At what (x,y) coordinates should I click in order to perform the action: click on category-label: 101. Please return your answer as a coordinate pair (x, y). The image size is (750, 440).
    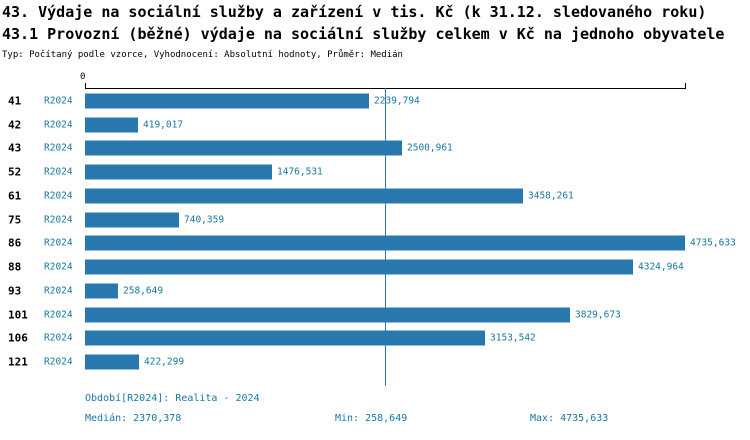
    Looking at the image, I should click on (18, 315).